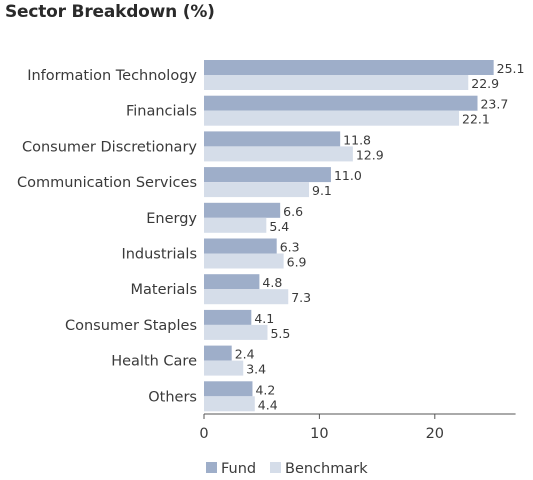 Image resolution: width=533 pixels, height=480 pixels. Describe the element at coordinates (203, 434) in the screenshot. I see `x-tick-label: 0` at that location.